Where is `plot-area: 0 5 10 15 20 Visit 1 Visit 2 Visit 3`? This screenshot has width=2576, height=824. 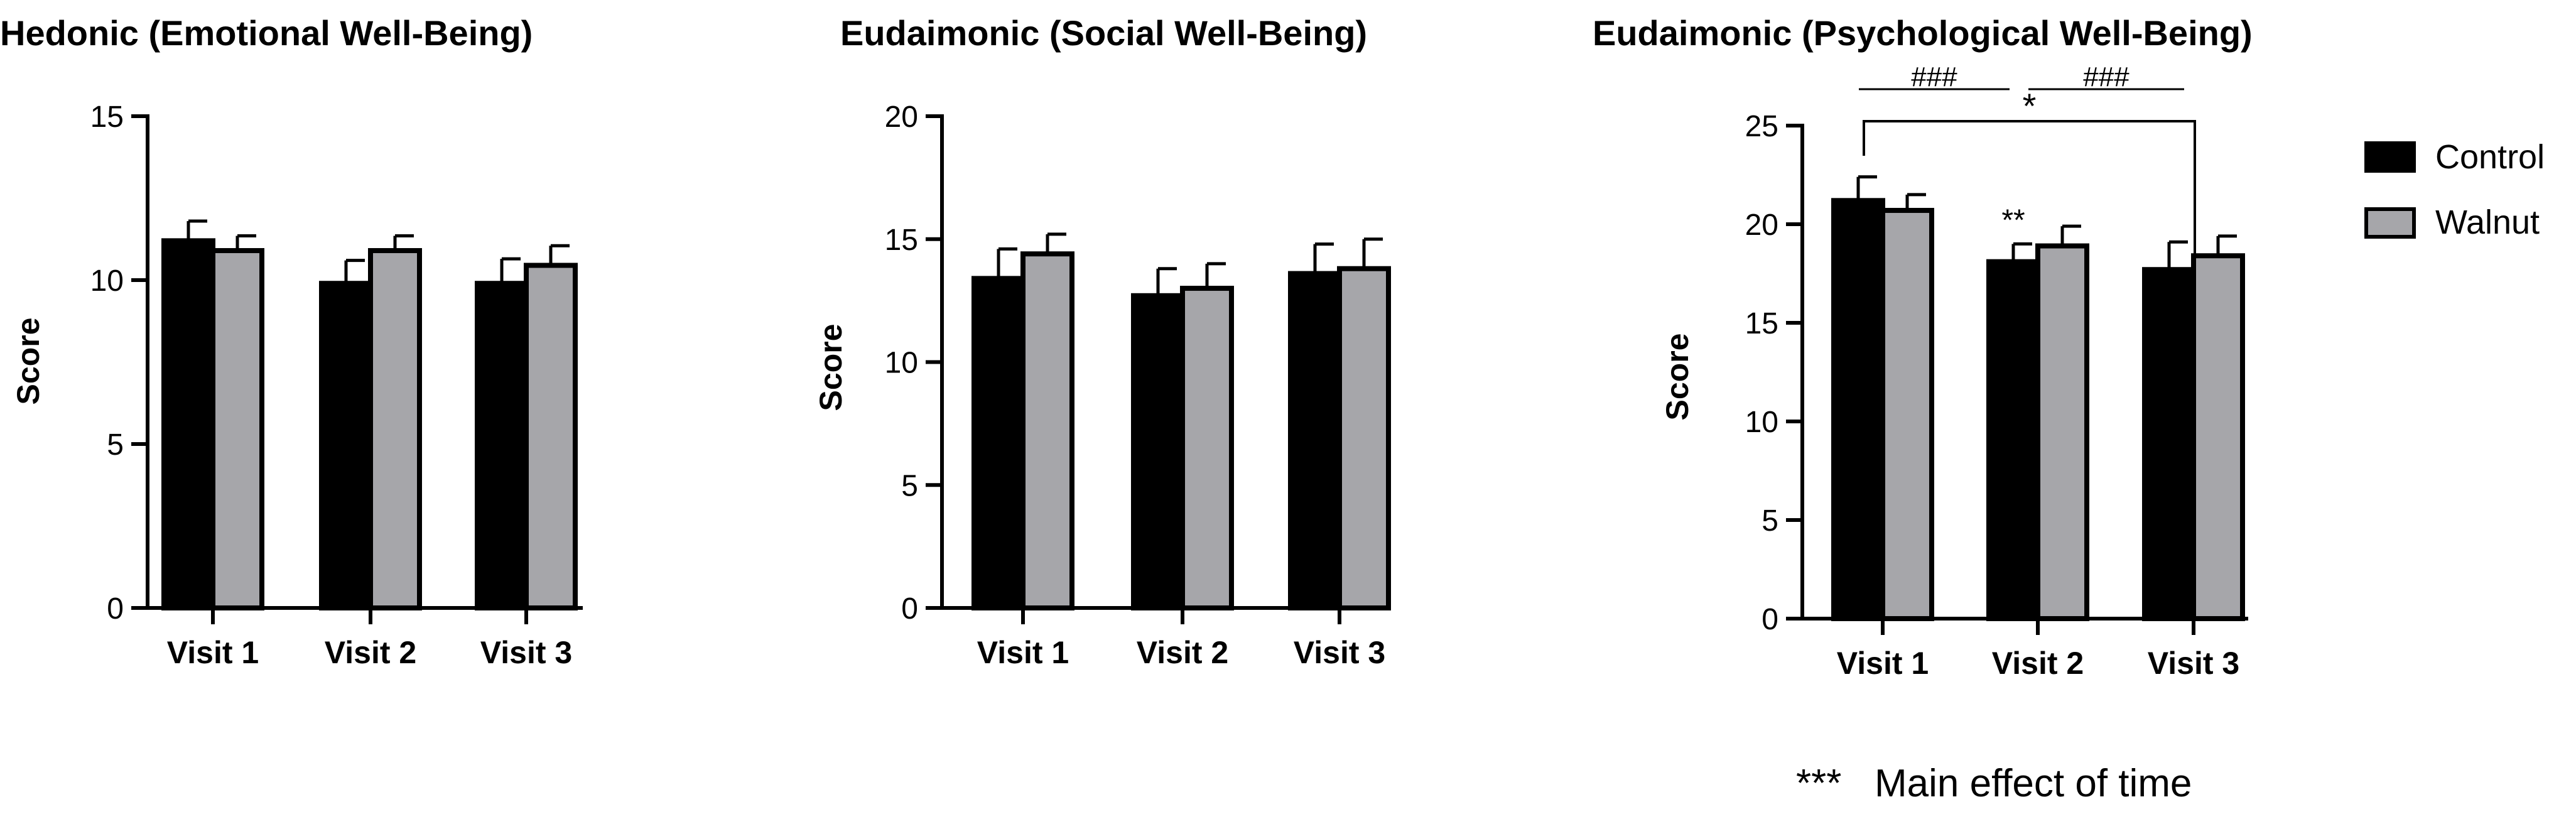
plot-area: 0 5 10 15 20 Visit 1 Visit 2 Visit 3 is located at coordinates (1138, 385).